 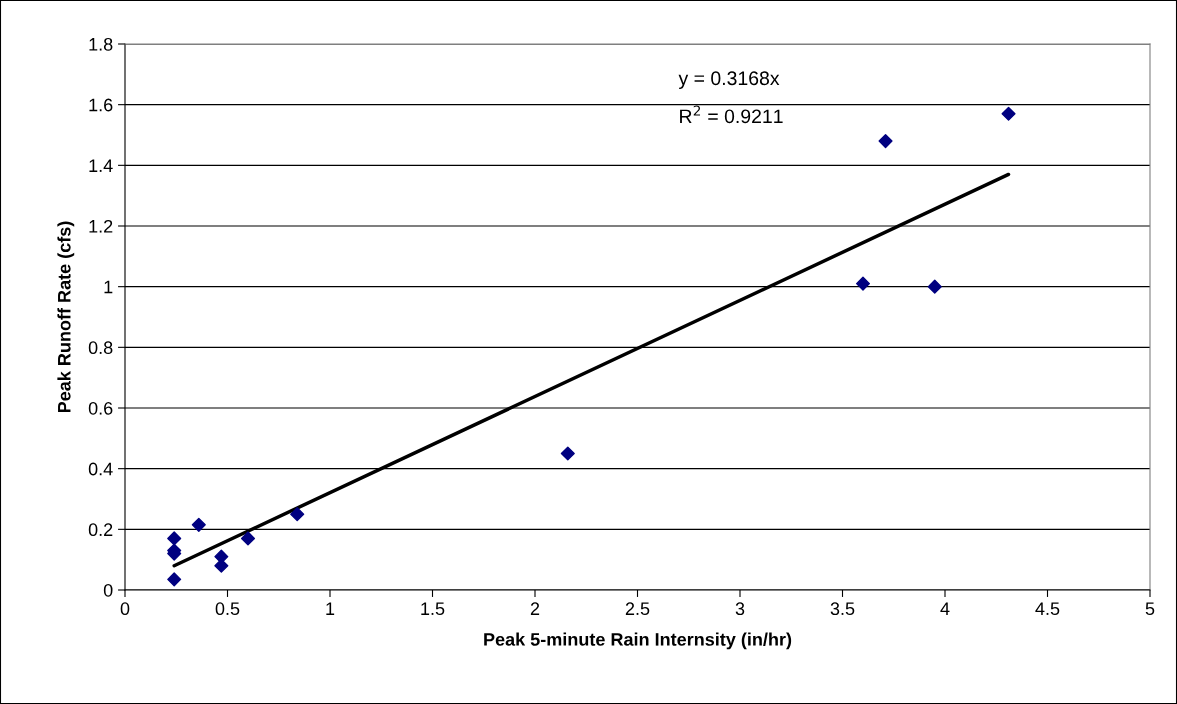 I want to click on y-tick-label: 1.4, so click(x=101, y=165).